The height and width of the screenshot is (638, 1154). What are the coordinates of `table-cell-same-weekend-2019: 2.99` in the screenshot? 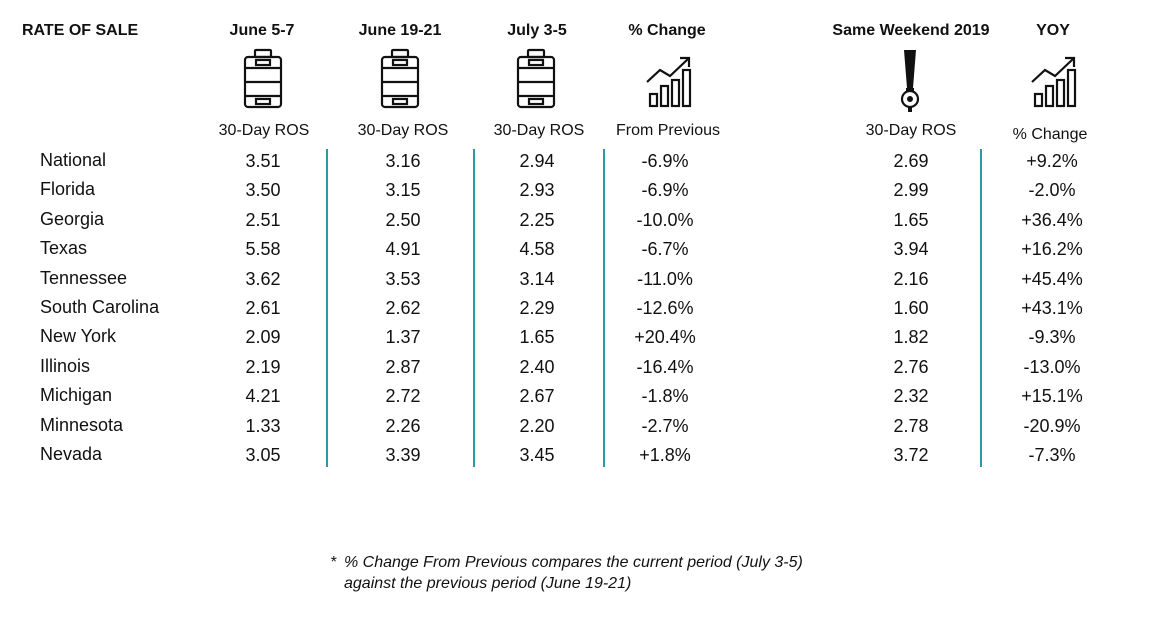 It's located at (911, 190).